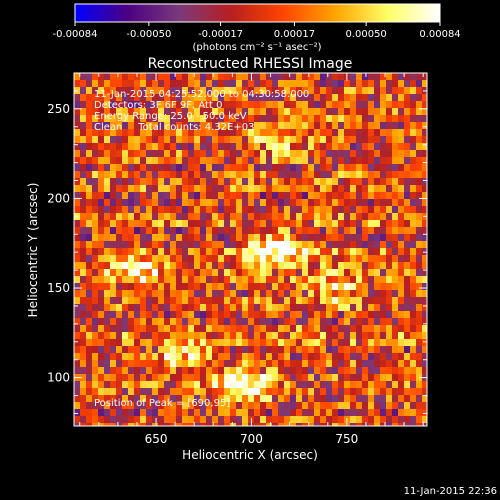 This screenshot has width=500, height=500. I want to click on y-tick-label: 250, so click(58, 109).